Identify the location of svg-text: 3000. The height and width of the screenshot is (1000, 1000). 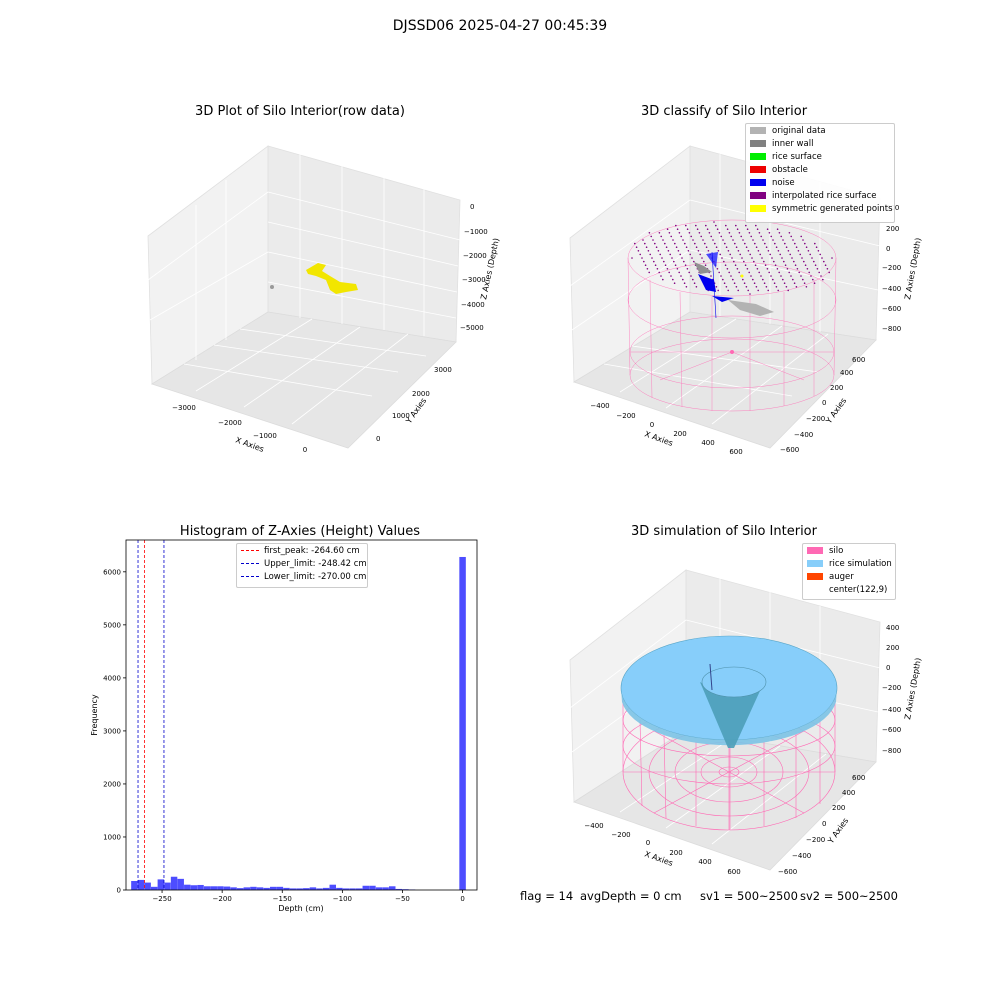
(443, 370).